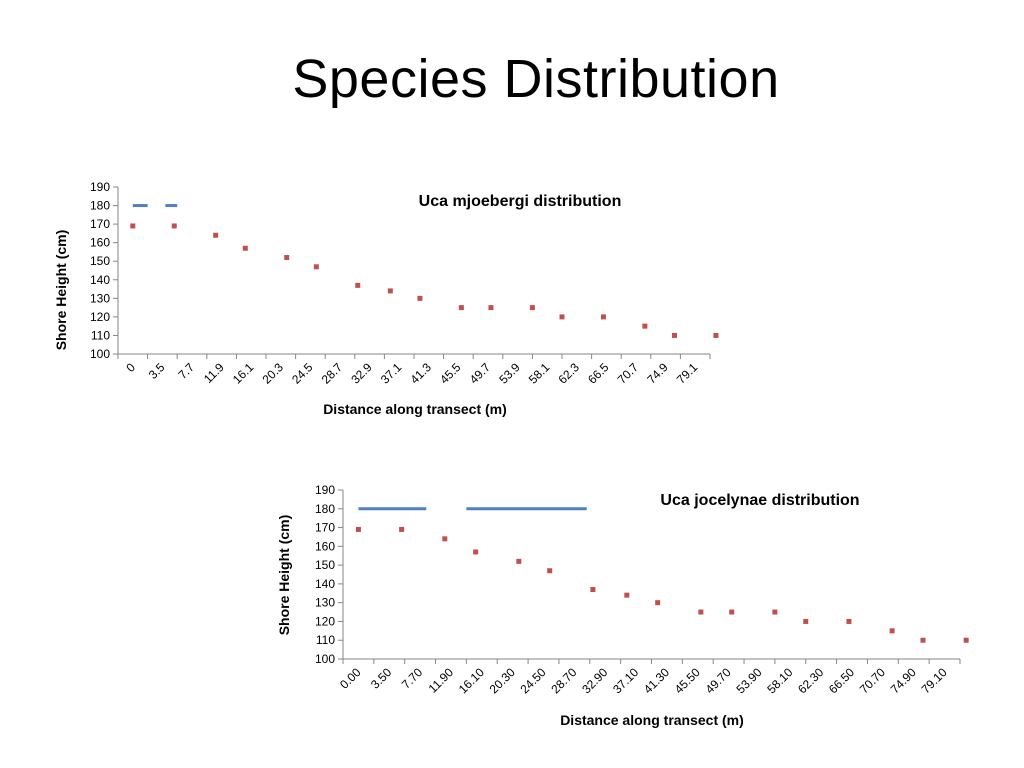 The image size is (1024, 768). I want to click on x-tick-label: 49.70, so click(718, 680).